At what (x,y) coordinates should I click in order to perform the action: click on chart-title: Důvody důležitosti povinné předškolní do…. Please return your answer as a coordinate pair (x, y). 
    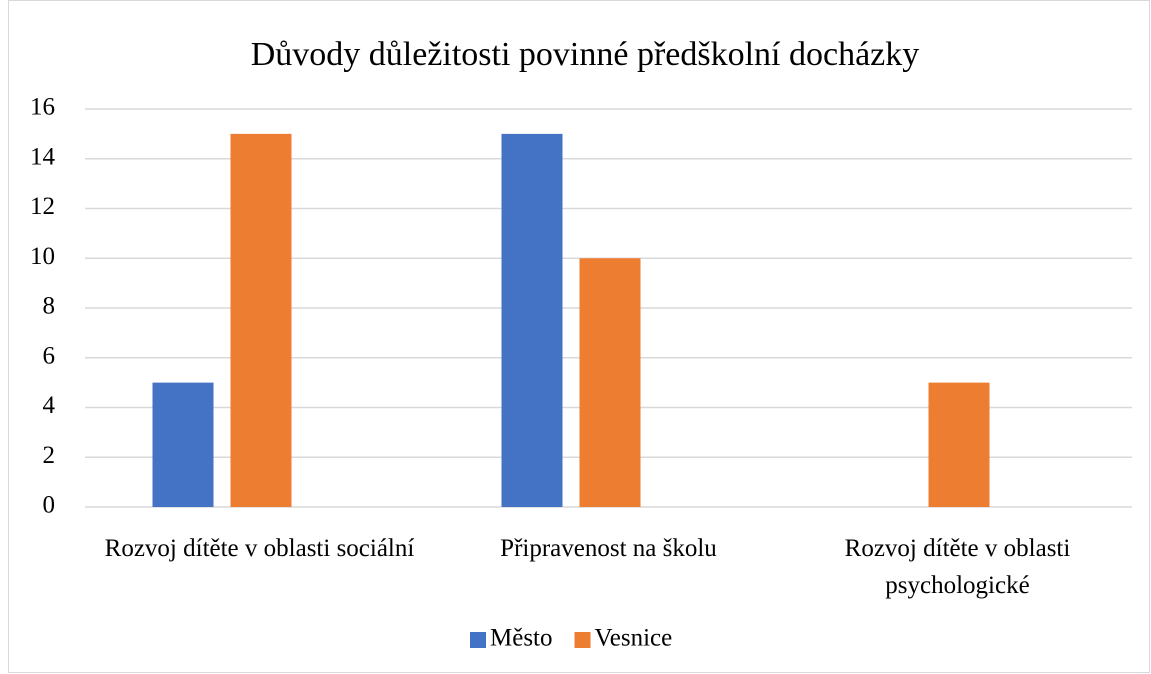
    Looking at the image, I should click on (585, 54).